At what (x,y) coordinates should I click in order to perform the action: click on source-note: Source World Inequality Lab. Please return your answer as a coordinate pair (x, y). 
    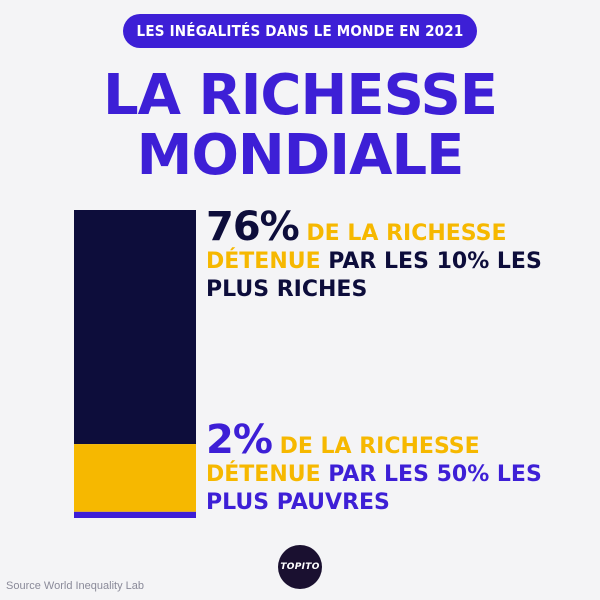
    Looking at the image, I should click on (75, 586).